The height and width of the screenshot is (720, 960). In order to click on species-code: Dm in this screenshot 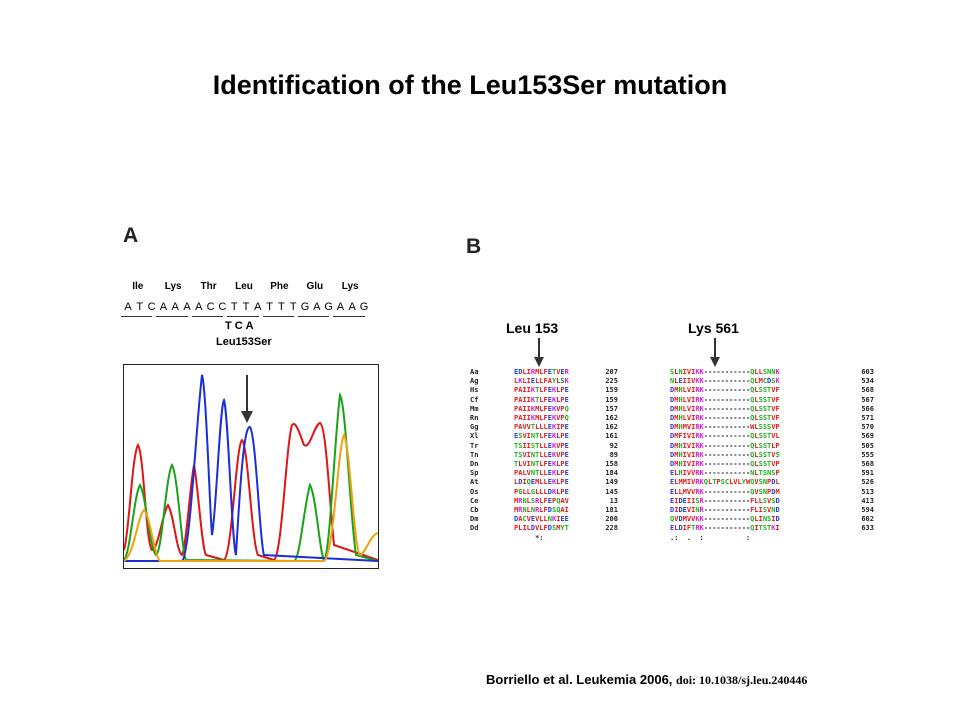, I will do `click(474, 519)`.